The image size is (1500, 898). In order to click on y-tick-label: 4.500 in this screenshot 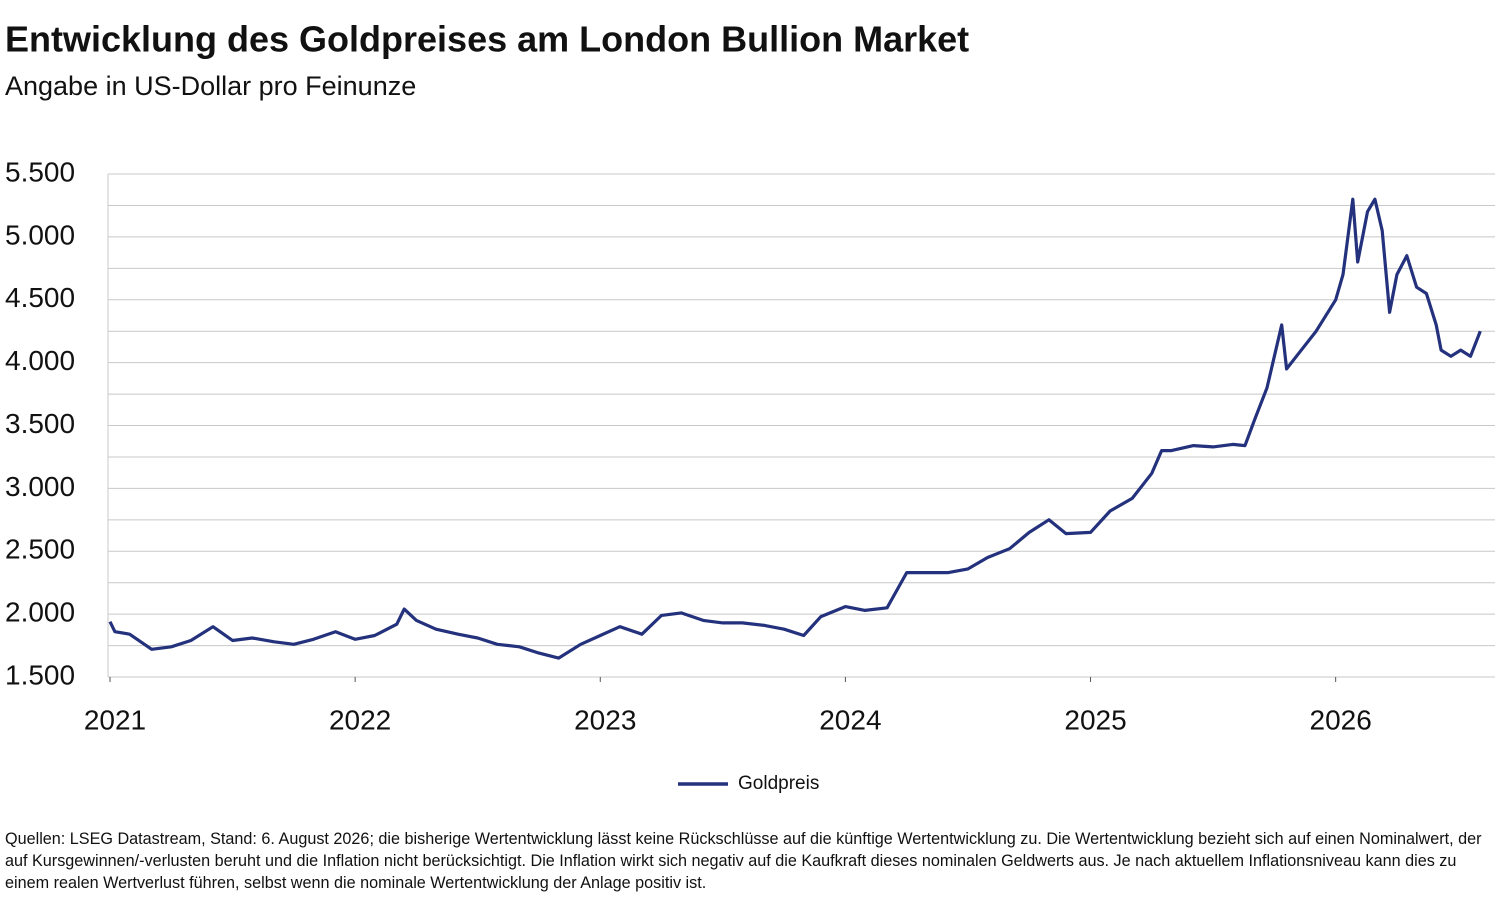, I will do `click(40, 297)`.